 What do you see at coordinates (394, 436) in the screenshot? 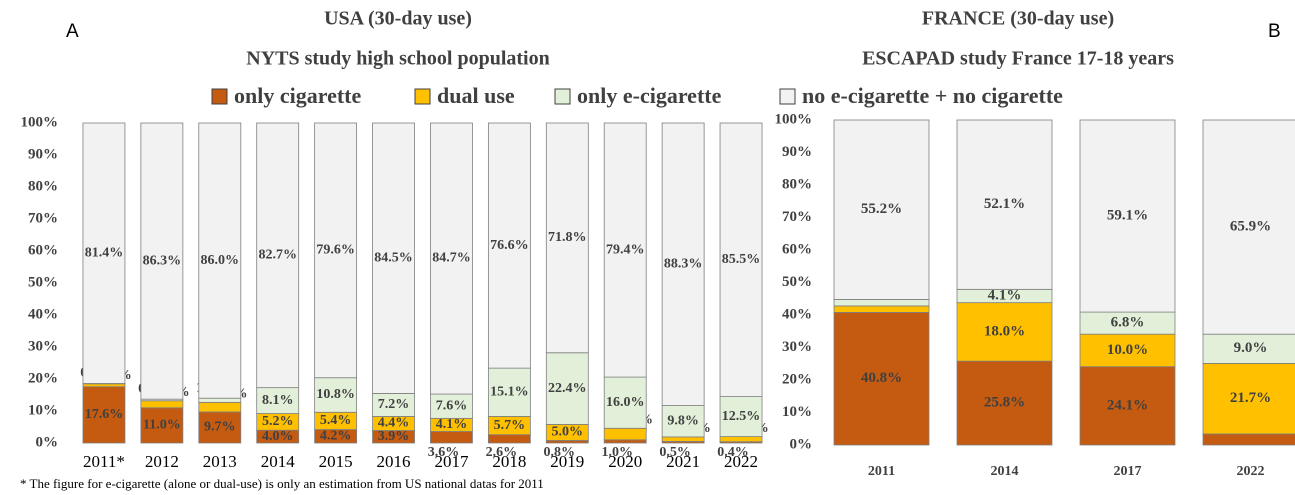
I see `value-label: 3.9%` at bounding box center [394, 436].